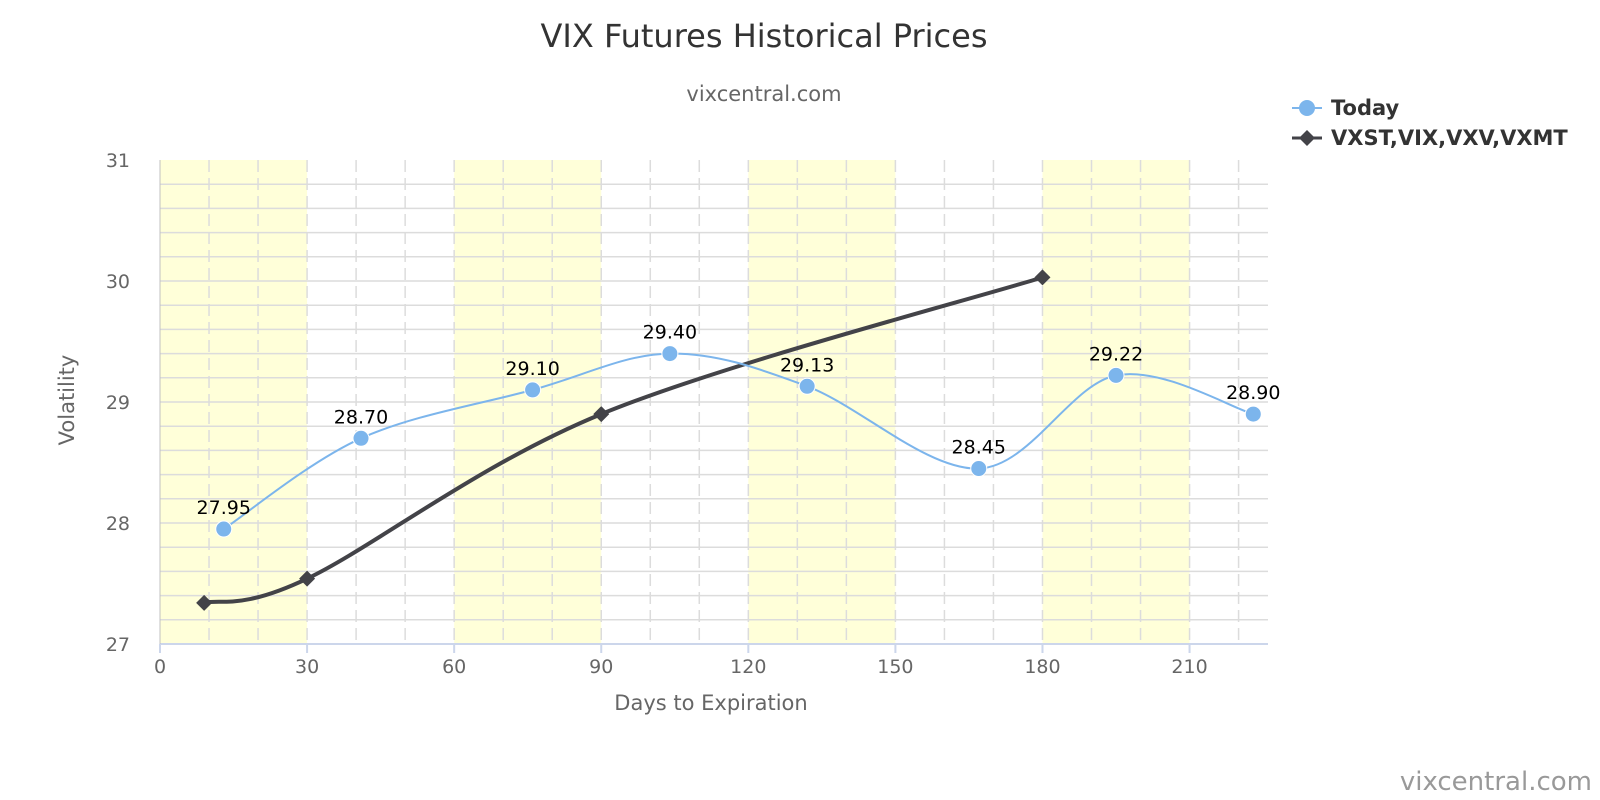 The width and height of the screenshot is (1600, 800). What do you see at coordinates (807, 365) in the screenshot?
I see `data-label-today-4: 29.13` at bounding box center [807, 365].